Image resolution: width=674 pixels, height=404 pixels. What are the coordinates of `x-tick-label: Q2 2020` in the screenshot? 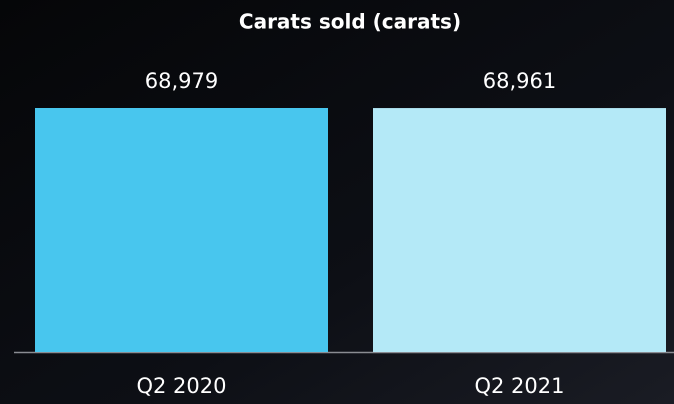 It's located at (181, 386).